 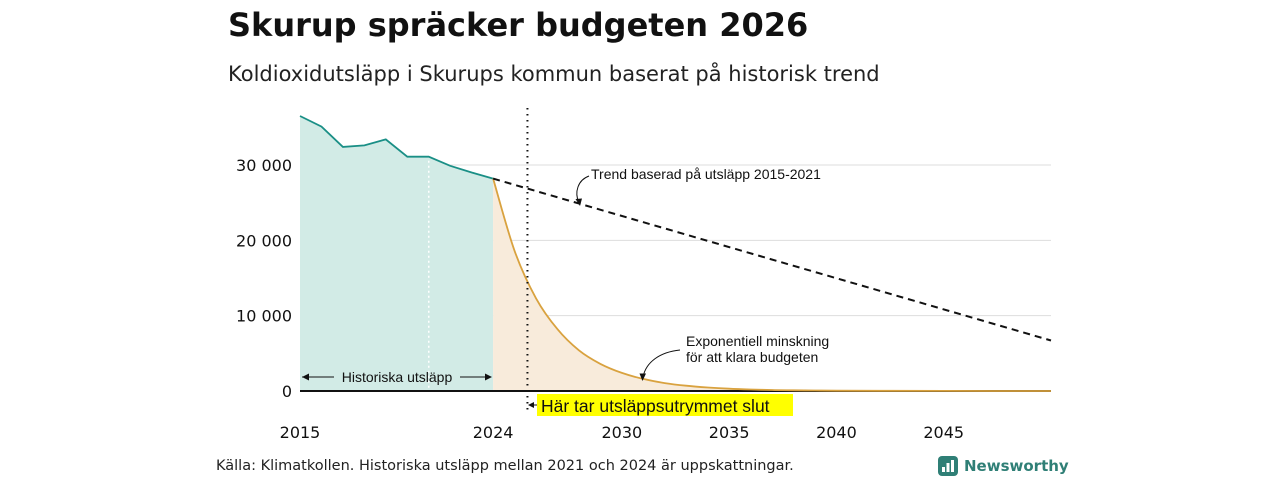 What do you see at coordinates (264, 165) in the screenshot?
I see `y-tick-label: 30 000` at bounding box center [264, 165].